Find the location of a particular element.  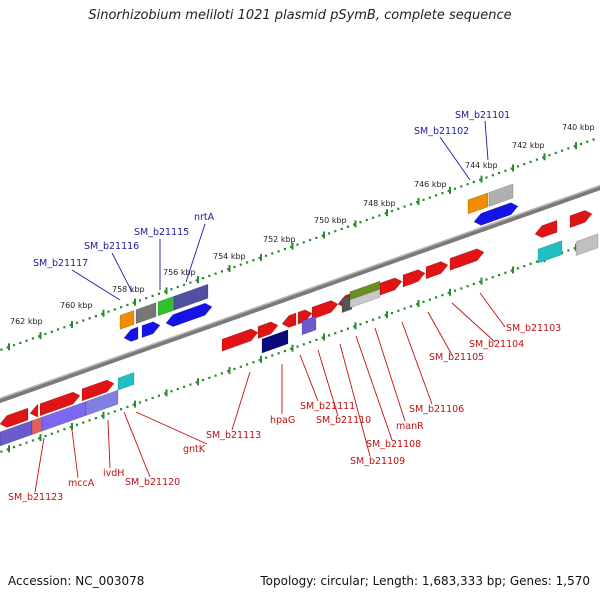

gene-label-mcca: mccA is located at coordinates (81, 483).